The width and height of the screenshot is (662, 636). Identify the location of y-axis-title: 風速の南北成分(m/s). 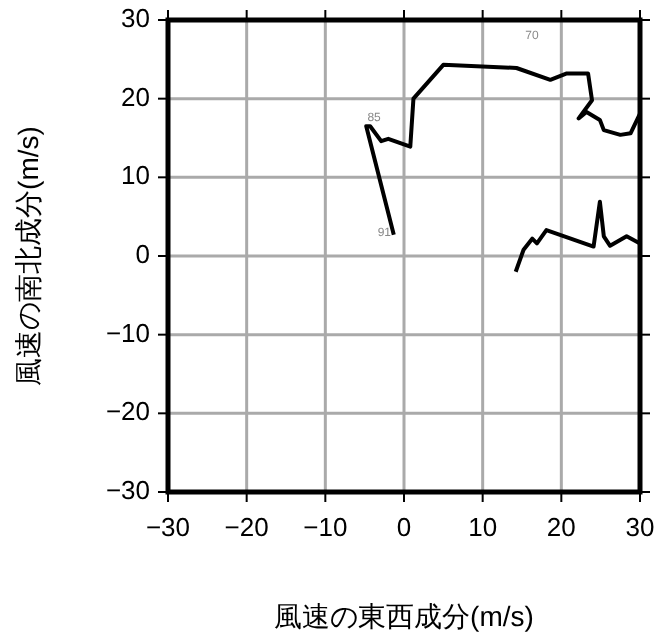
(28, 256).